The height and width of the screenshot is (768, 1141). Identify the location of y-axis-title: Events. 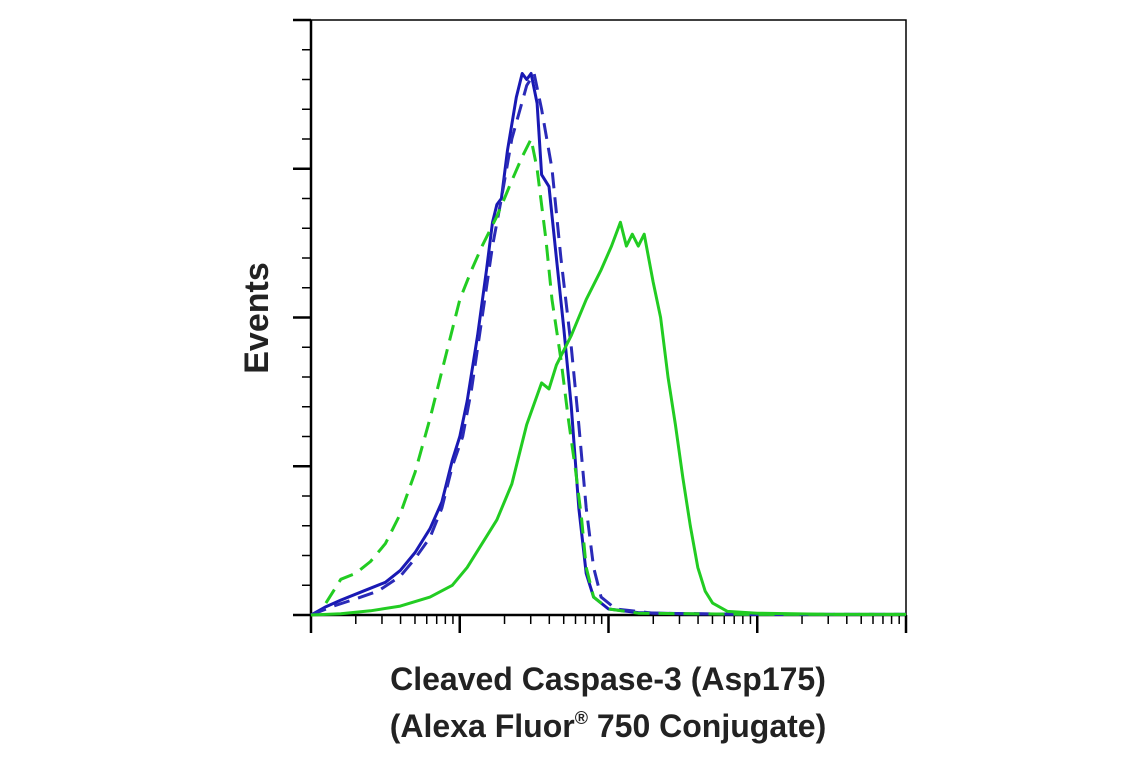
(257, 318).